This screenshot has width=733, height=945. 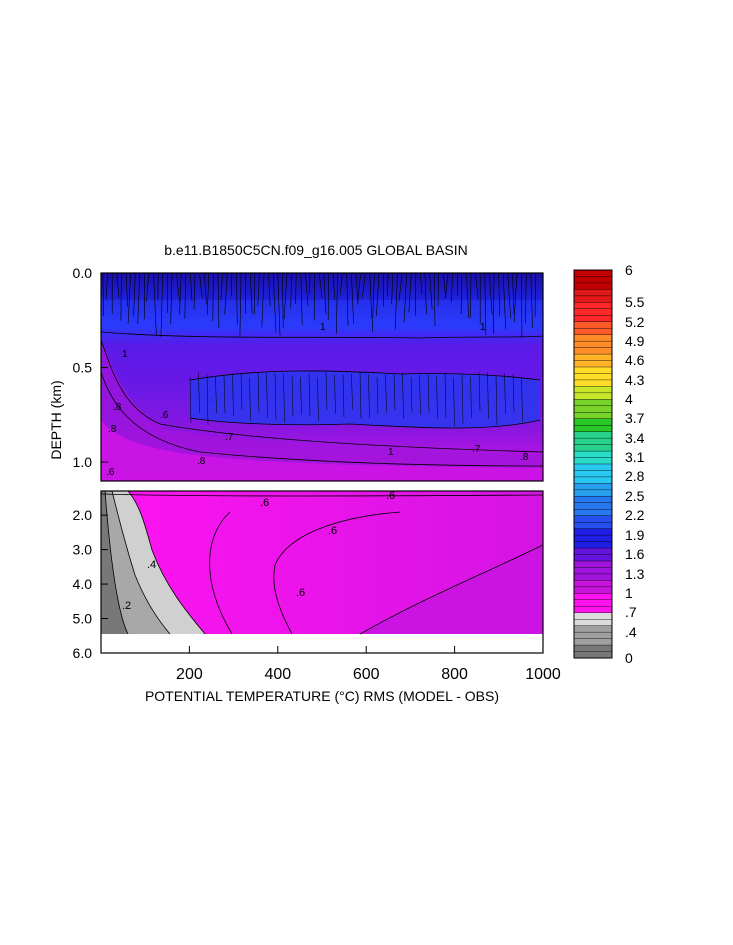 I want to click on x-axis: 200 400 600 800 1000, so click(x=368, y=664).